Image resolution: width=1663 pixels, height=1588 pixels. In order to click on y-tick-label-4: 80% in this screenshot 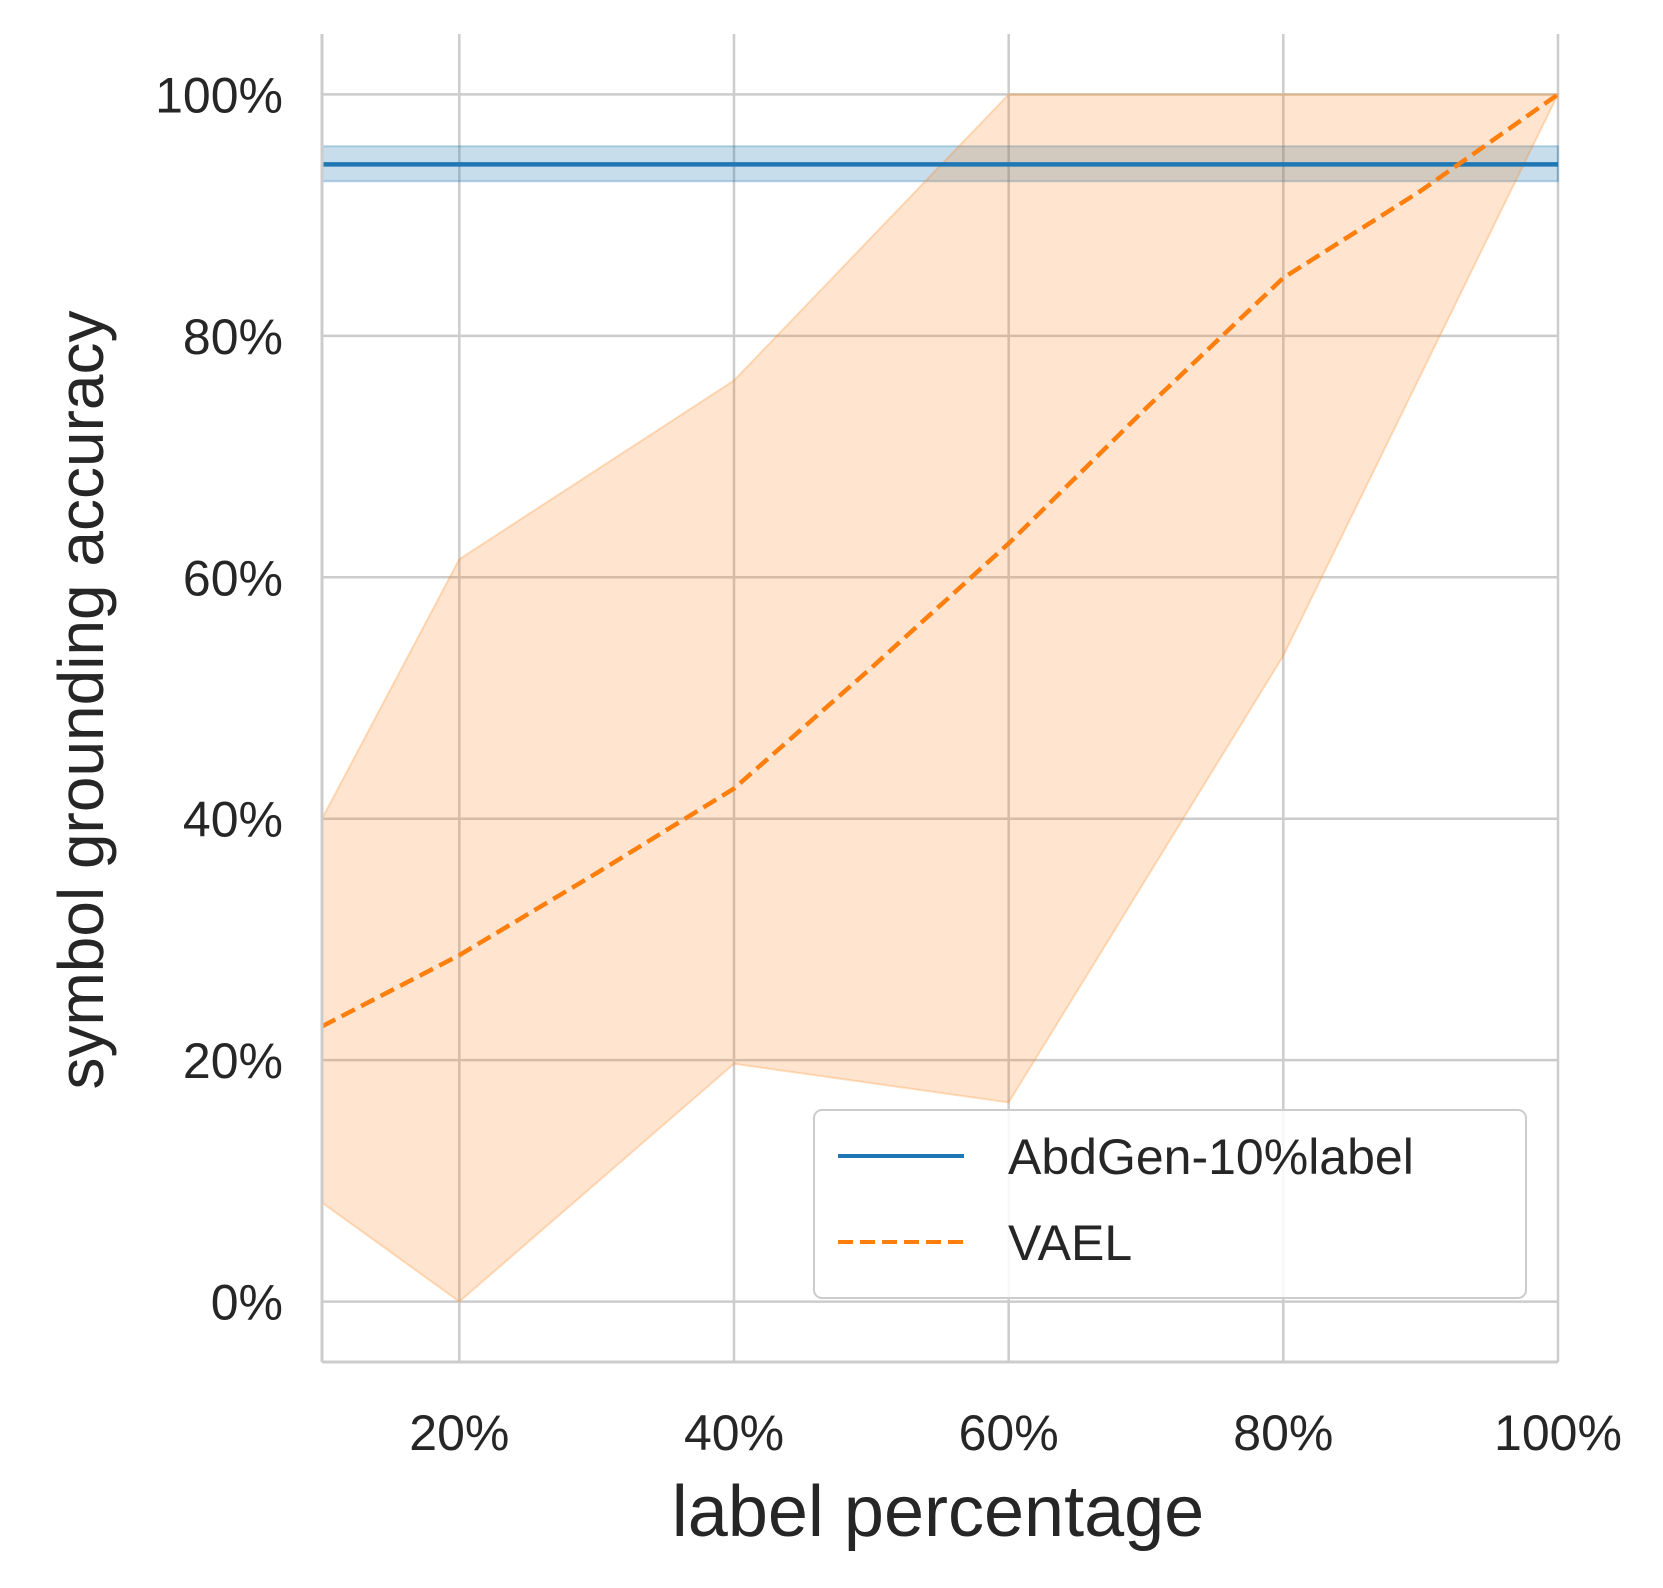, I will do `click(233, 337)`.